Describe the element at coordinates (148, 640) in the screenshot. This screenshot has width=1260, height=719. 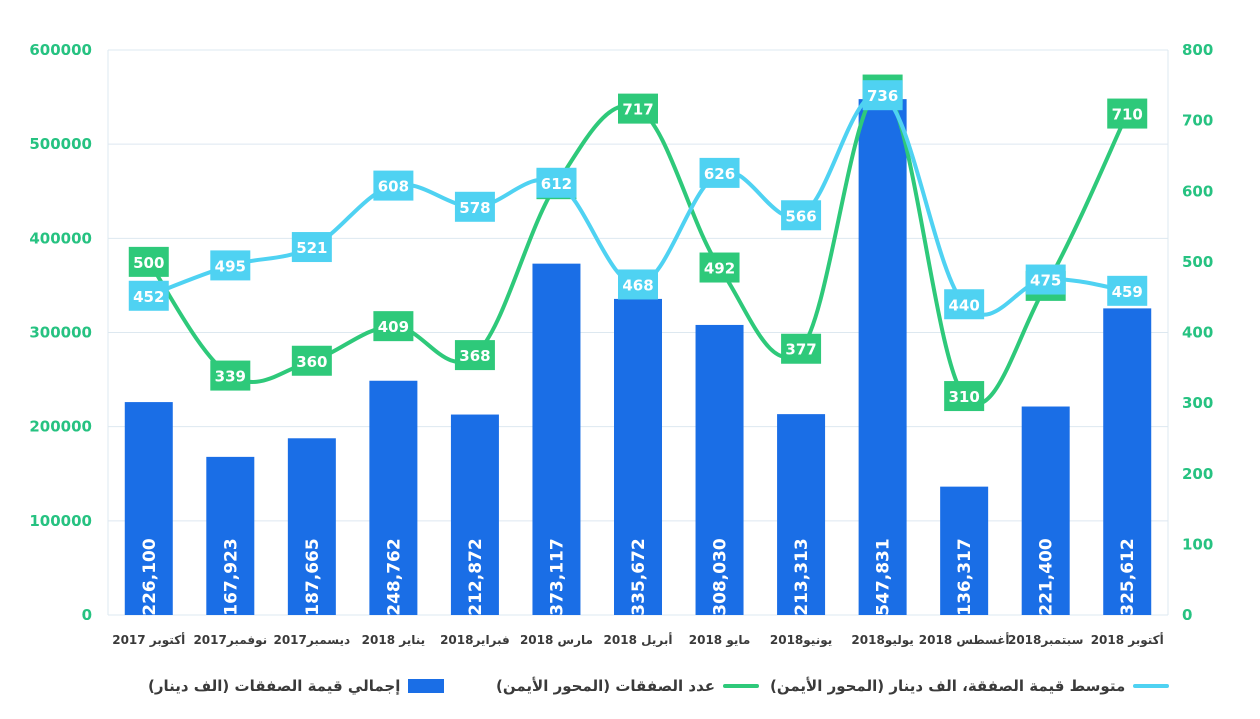
I see `x-axis-label: أكتوبر 2017` at that location.